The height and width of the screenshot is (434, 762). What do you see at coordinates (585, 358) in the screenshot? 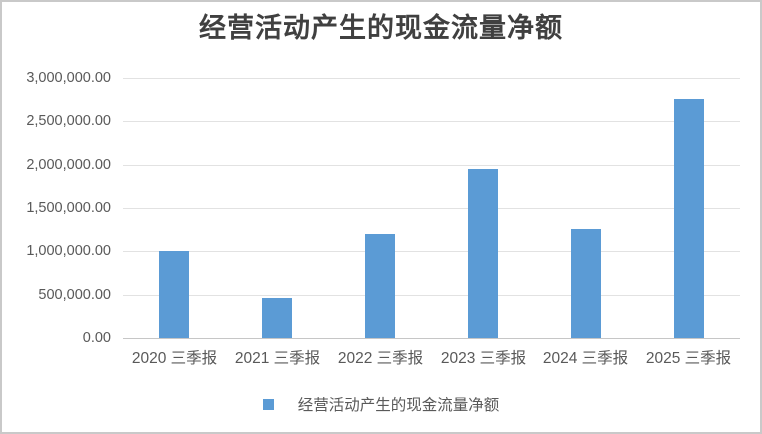
I see `x-tick-label: 2024 三季报` at bounding box center [585, 358].